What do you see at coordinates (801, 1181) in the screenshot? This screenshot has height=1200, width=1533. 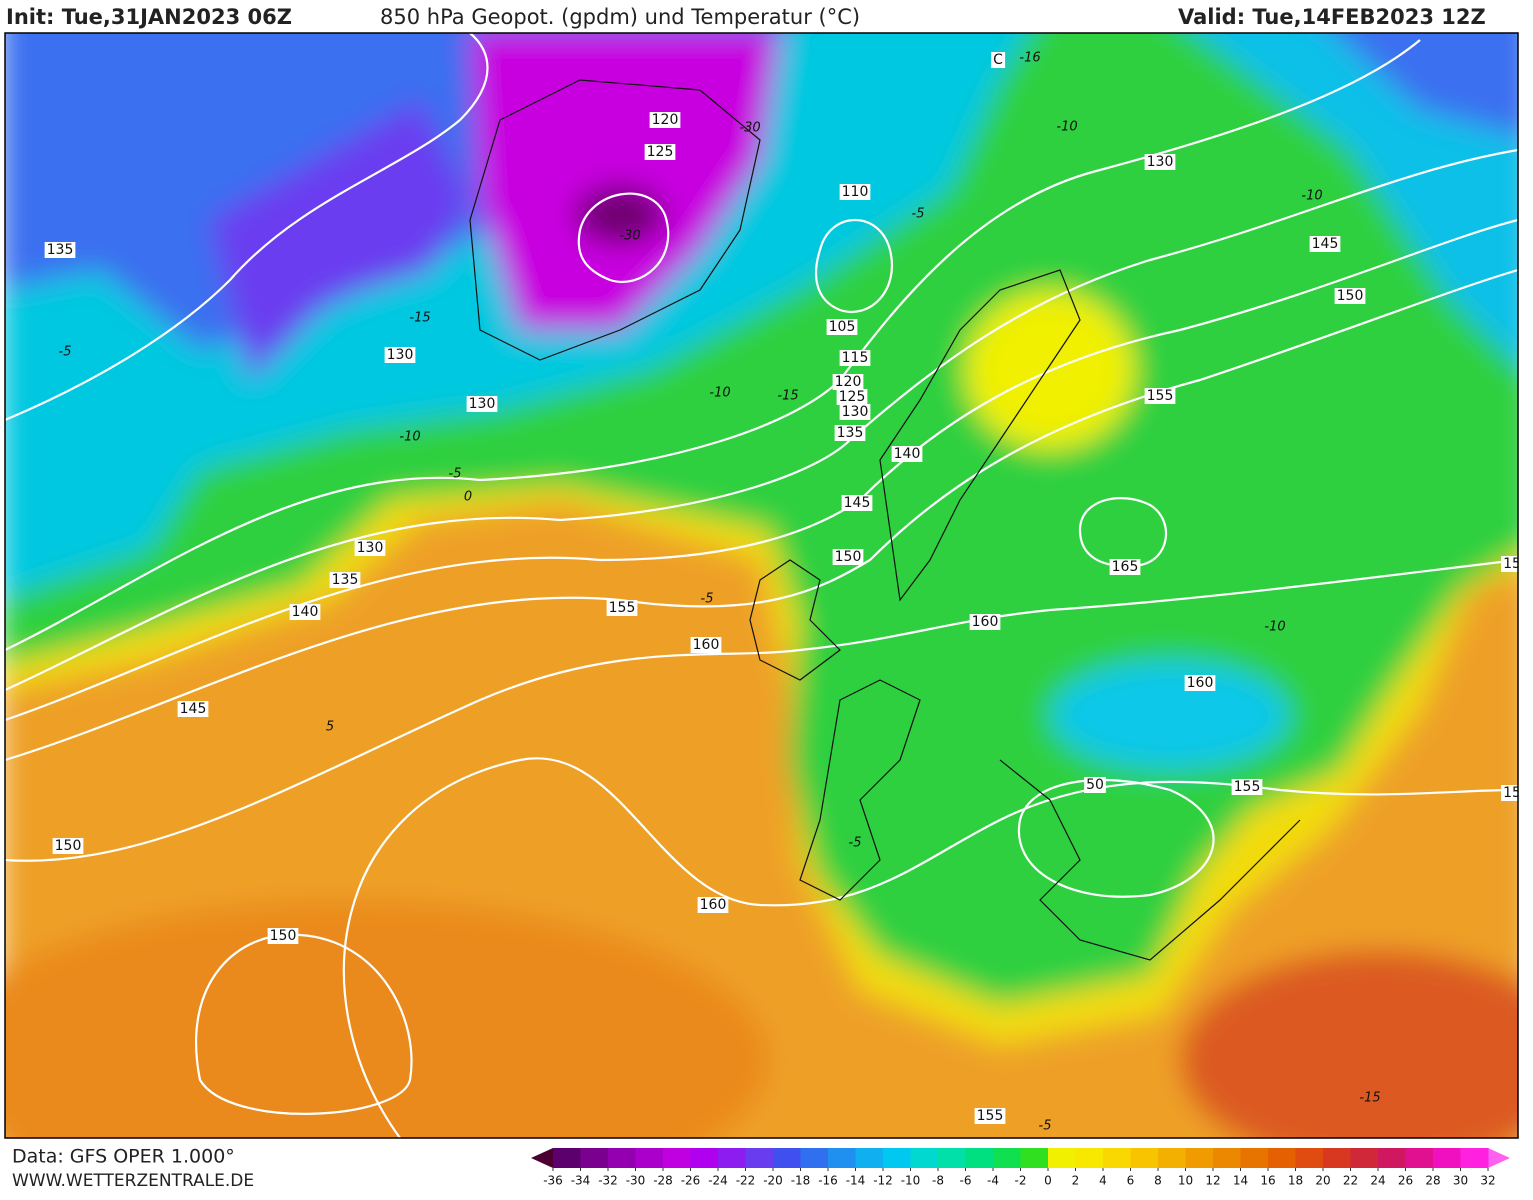 I see `colorbar-tick-label: -18` at bounding box center [801, 1181].